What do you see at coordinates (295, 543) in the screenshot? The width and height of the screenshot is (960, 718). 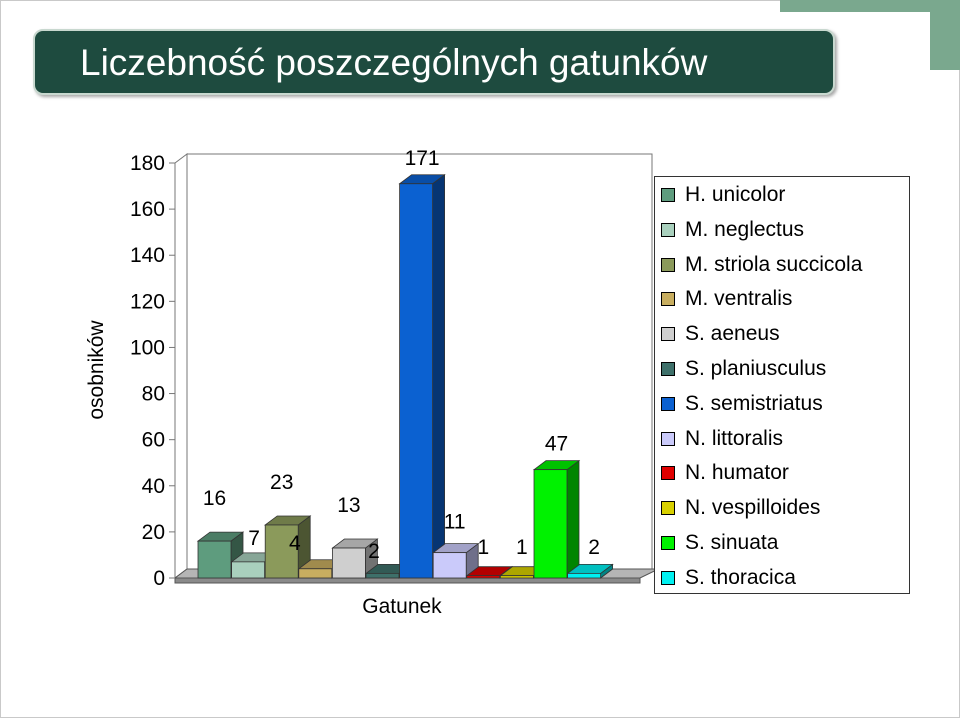 I see `data-label: 4` at bounding box center [295, 543].